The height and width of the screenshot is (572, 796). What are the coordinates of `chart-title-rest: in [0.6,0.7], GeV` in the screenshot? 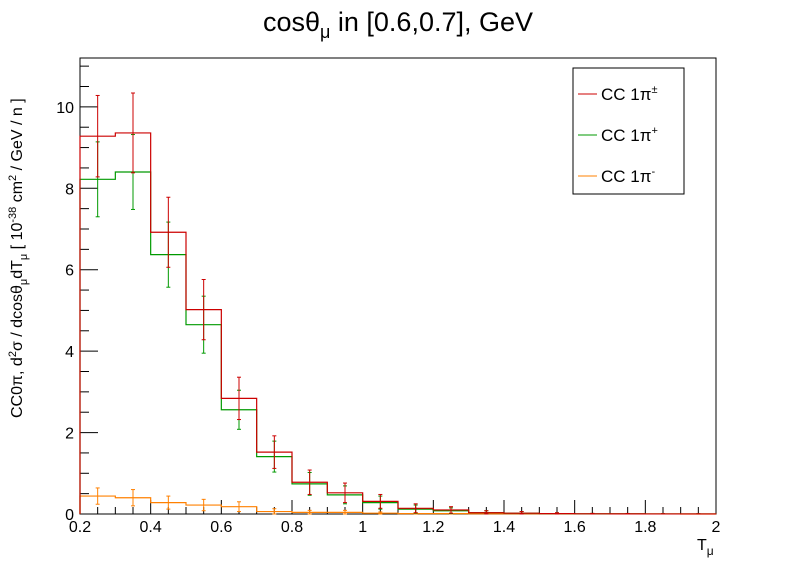 It's located at (431, 22).